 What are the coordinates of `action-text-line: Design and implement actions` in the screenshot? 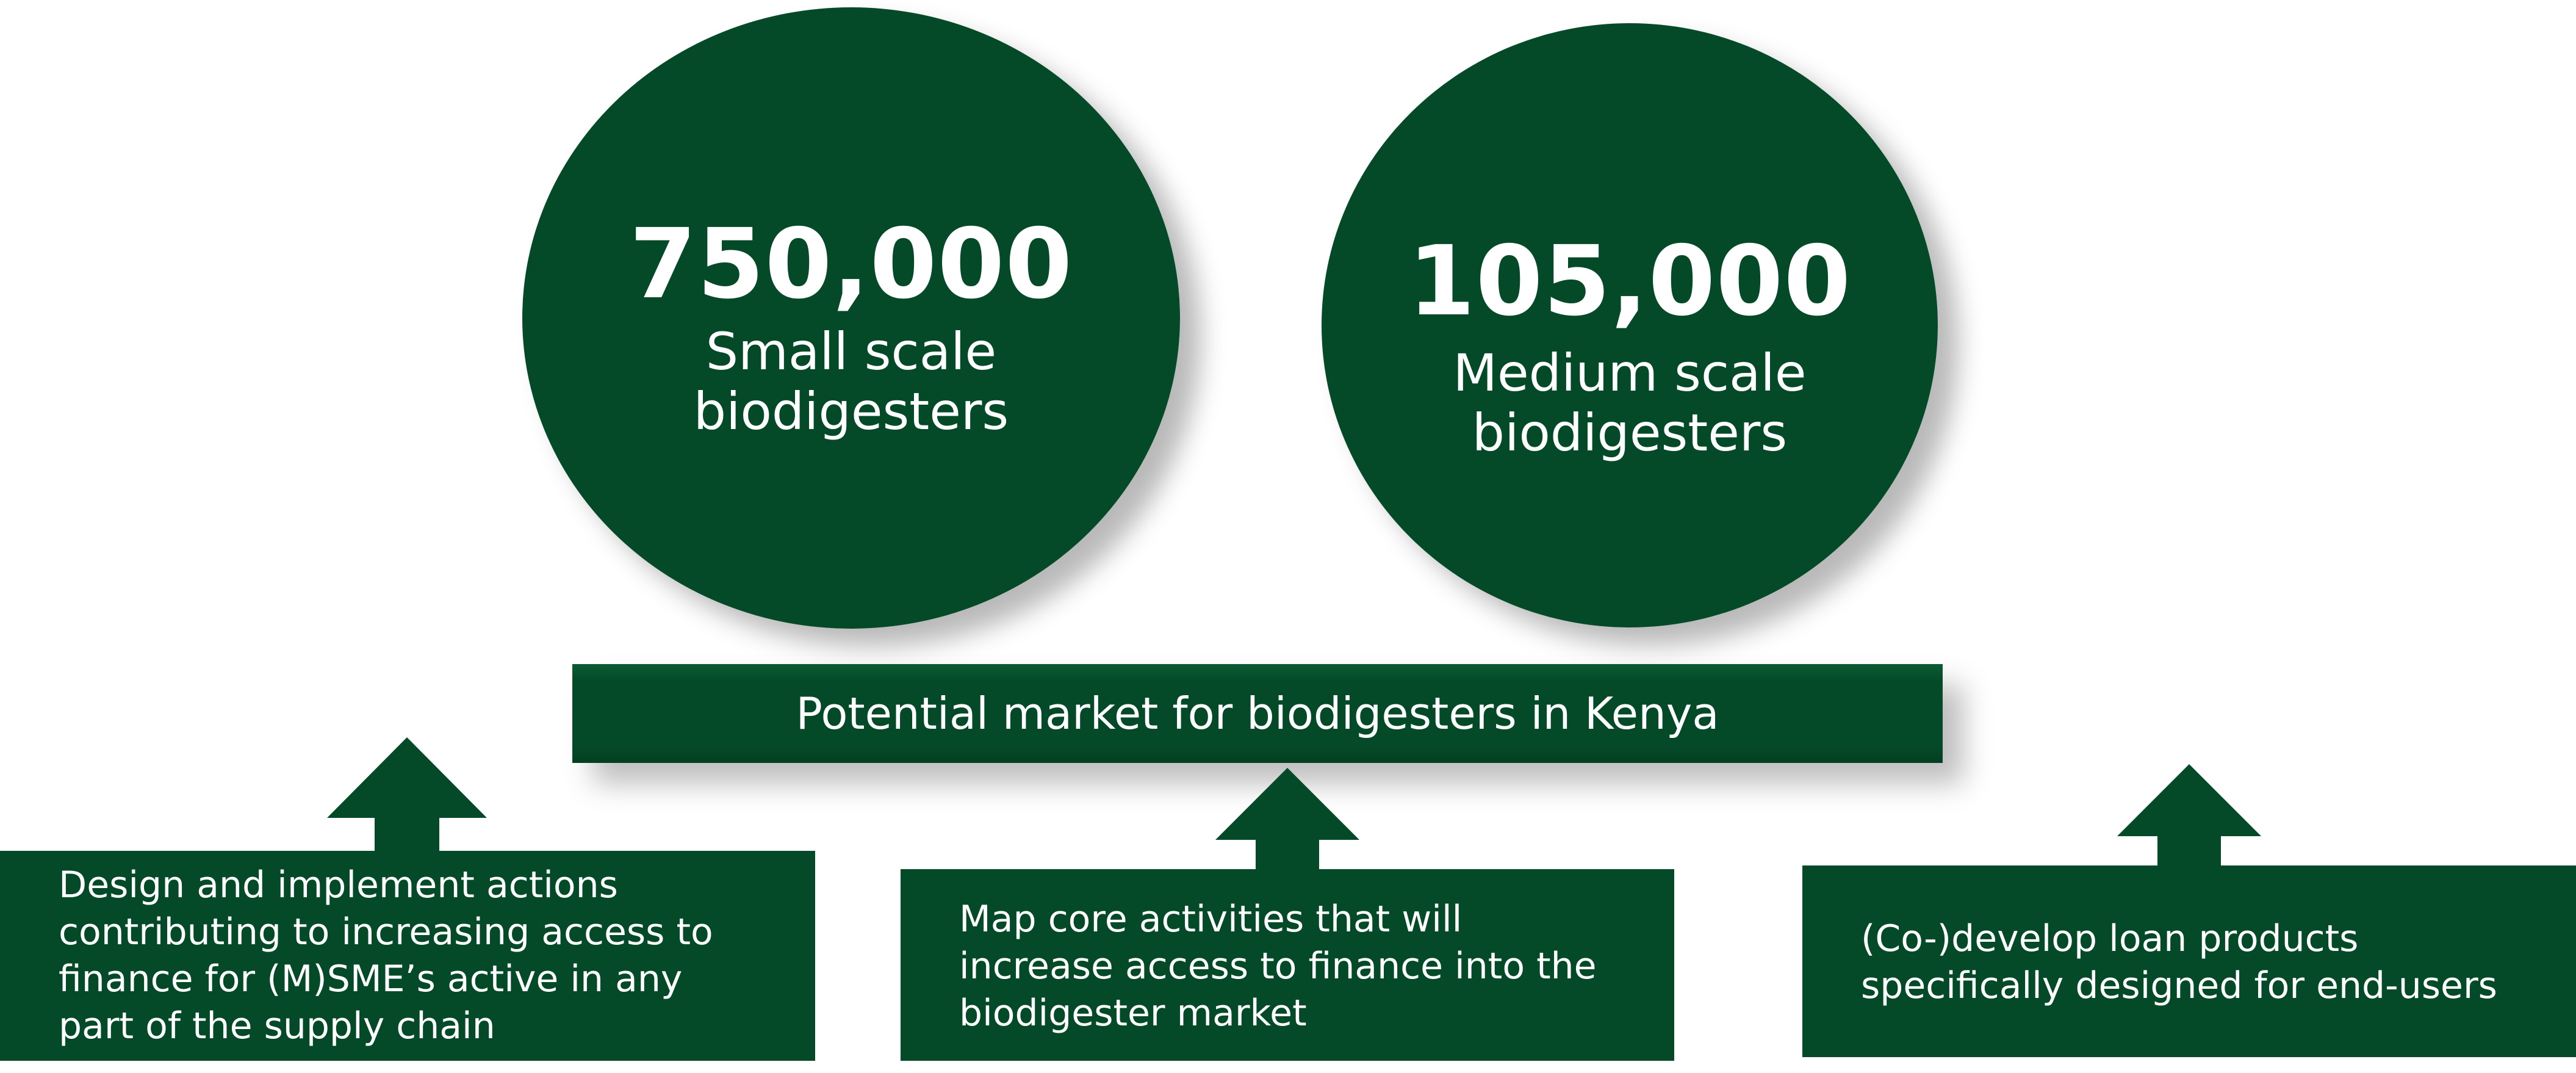 It's located at (338, 885).